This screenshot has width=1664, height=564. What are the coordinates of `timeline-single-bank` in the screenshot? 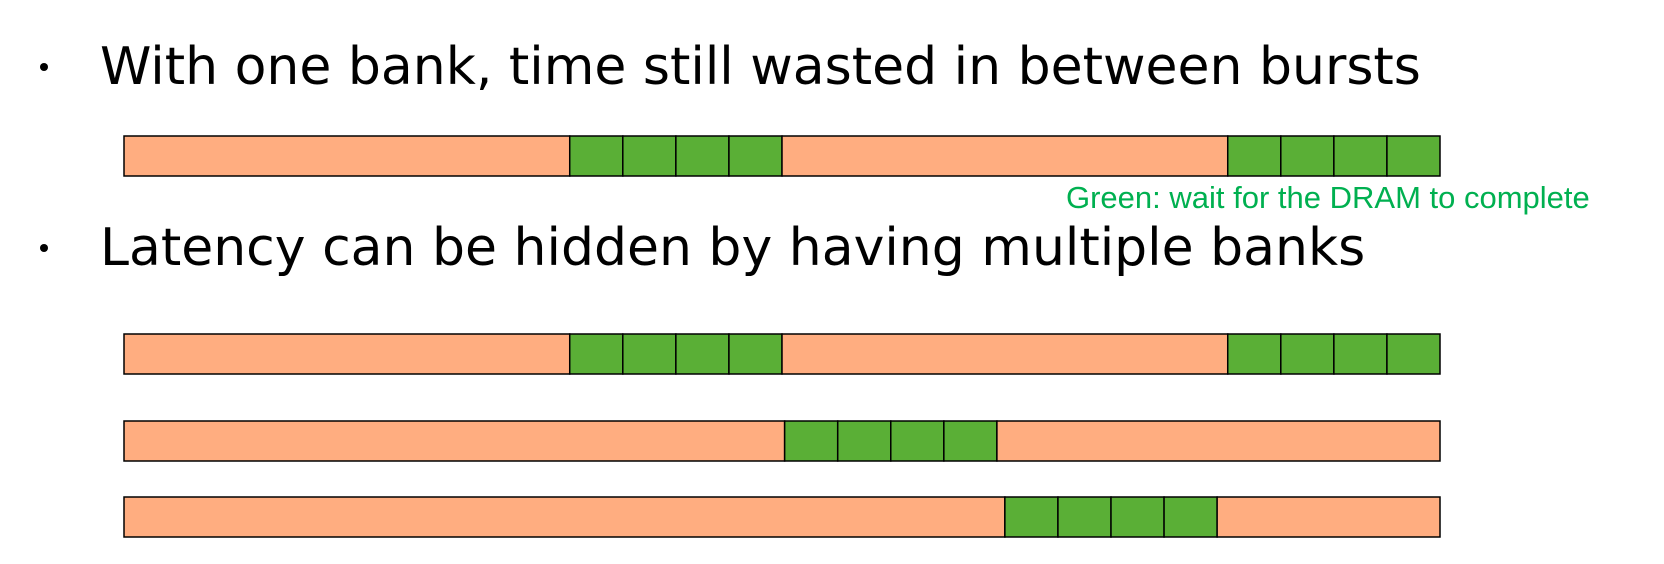 It's located at (782, 156).